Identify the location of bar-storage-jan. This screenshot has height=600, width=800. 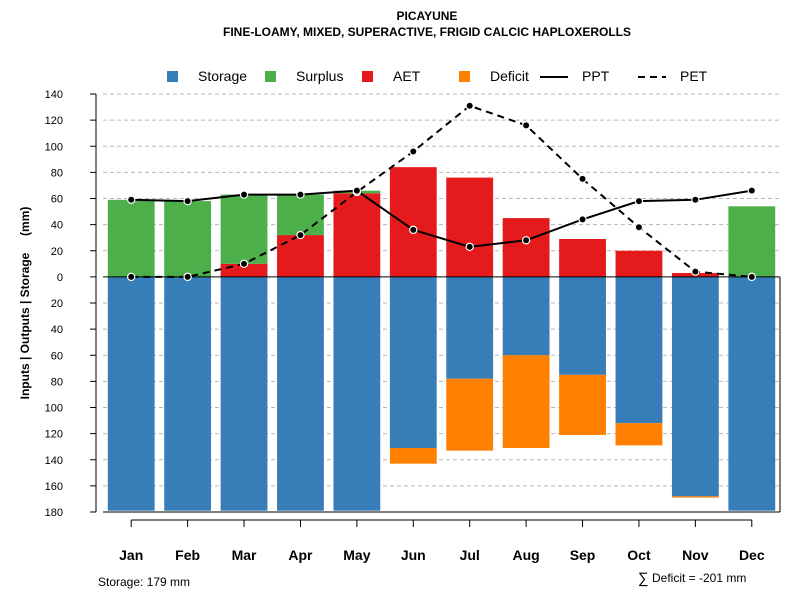
(131, 393).